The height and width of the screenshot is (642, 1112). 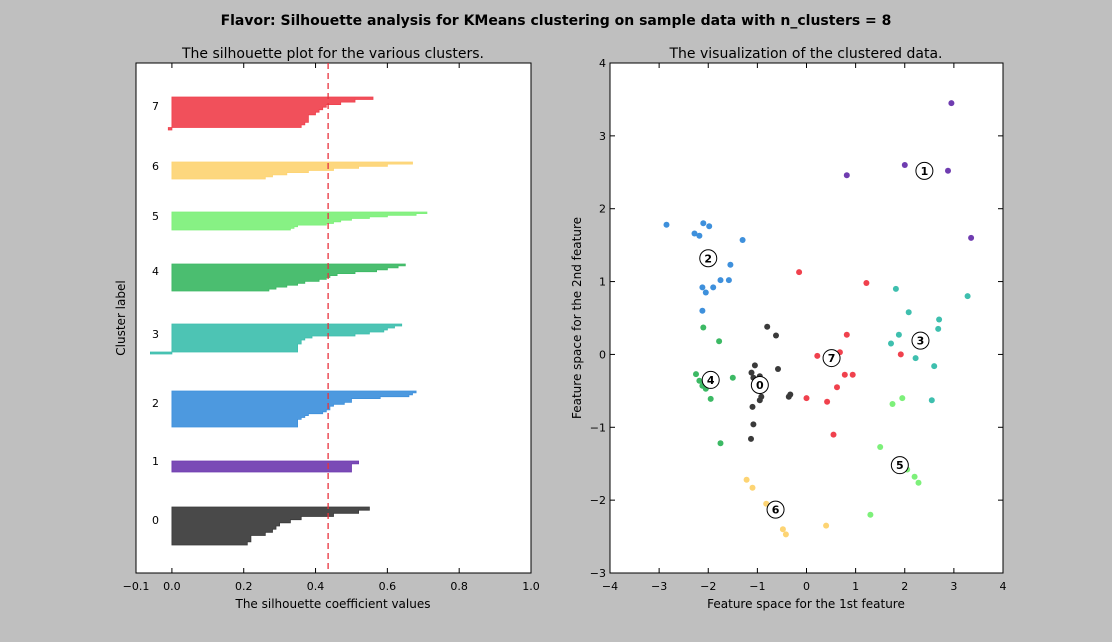 I want to click on scatter-ytick-label: 2, so click(x=602, y=209).